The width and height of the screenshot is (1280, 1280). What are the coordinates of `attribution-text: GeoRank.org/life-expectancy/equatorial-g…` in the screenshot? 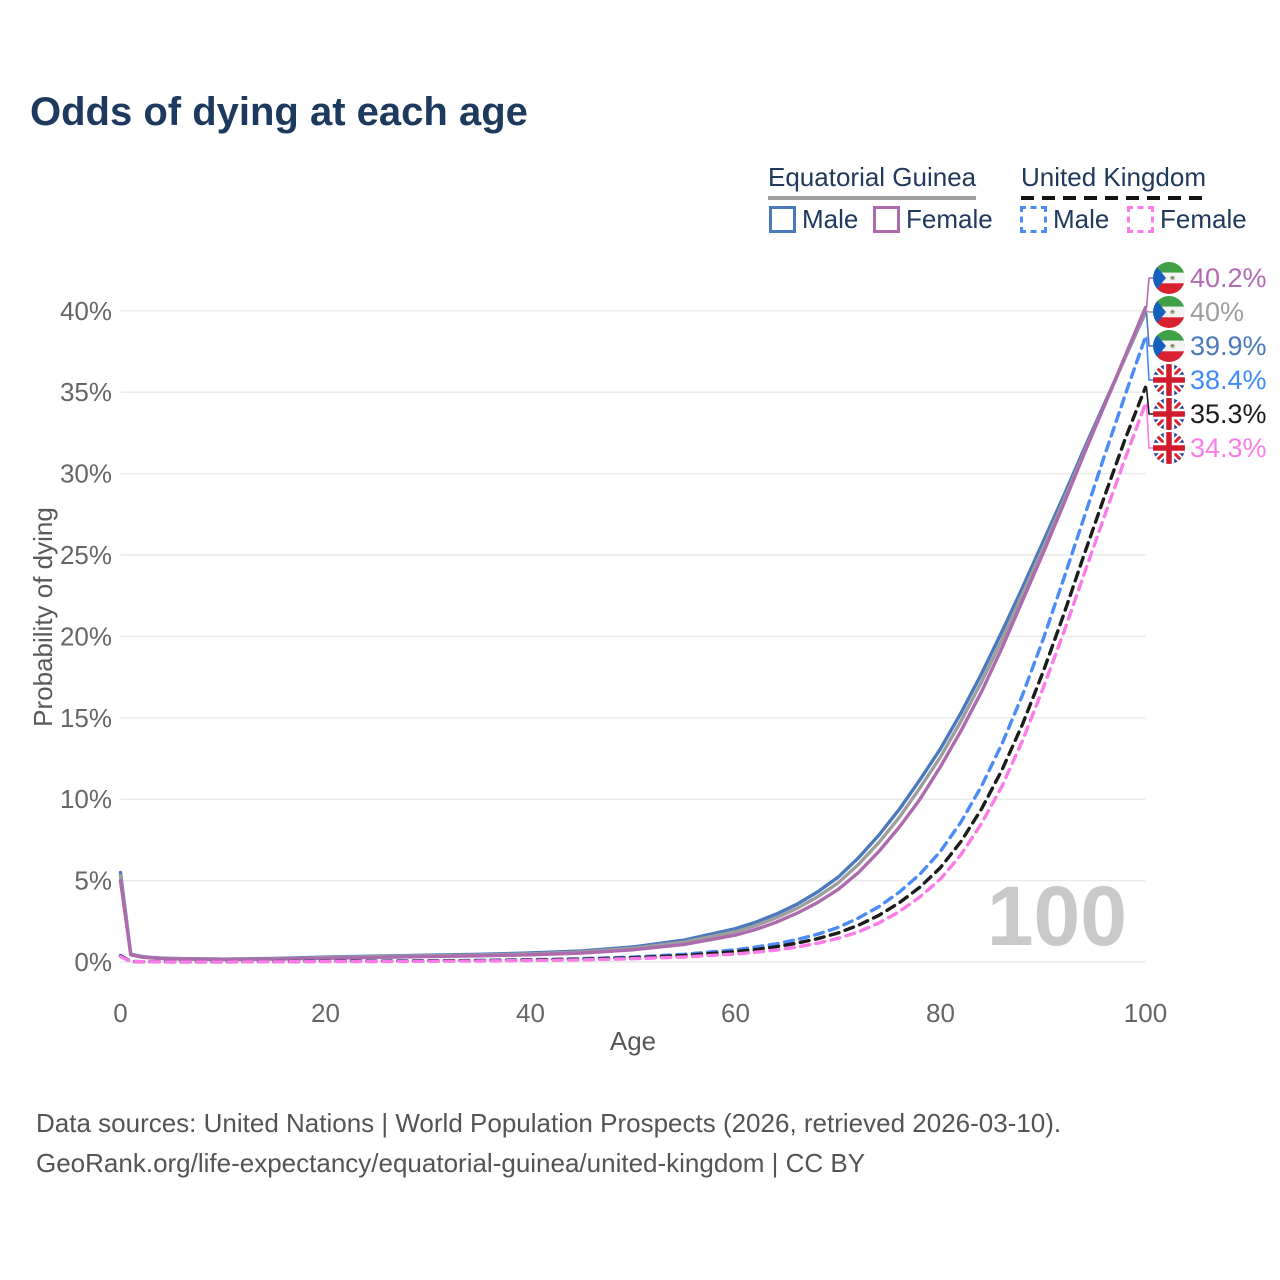 It's located at (451, 1163).